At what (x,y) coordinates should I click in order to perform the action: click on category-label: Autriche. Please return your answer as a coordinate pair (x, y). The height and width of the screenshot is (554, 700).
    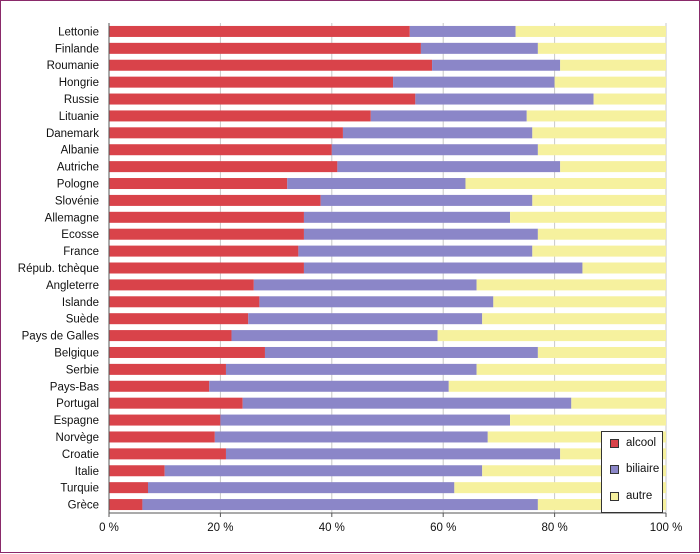
    Looking at the image, I should click on (78, 168).